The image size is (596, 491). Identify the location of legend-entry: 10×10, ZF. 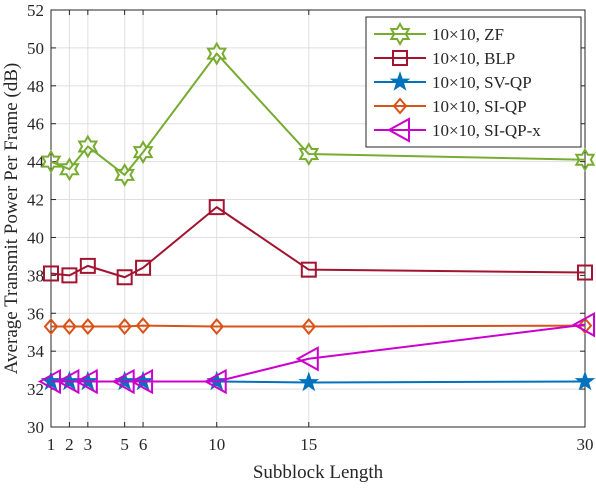
(439, 34).